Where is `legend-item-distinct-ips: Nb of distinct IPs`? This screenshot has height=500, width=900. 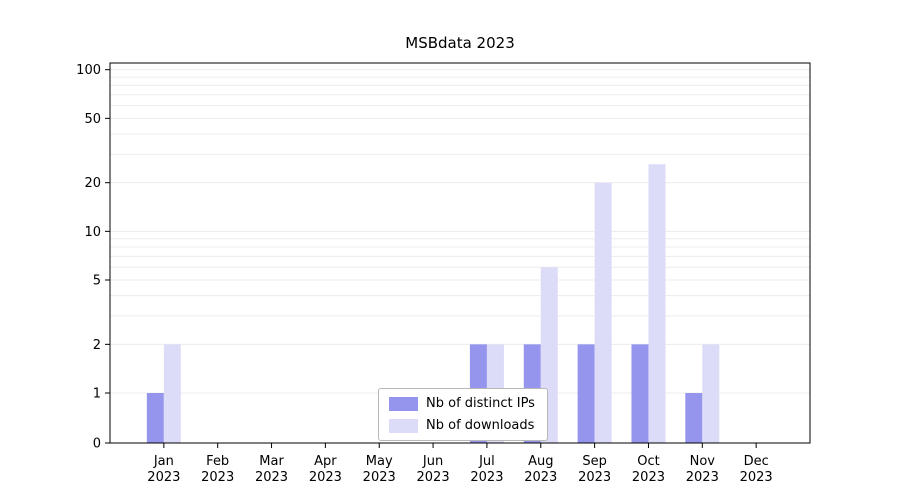 legend-item-distinct-ips: Nb of distinct IPs is located at coordinates (462, 403).